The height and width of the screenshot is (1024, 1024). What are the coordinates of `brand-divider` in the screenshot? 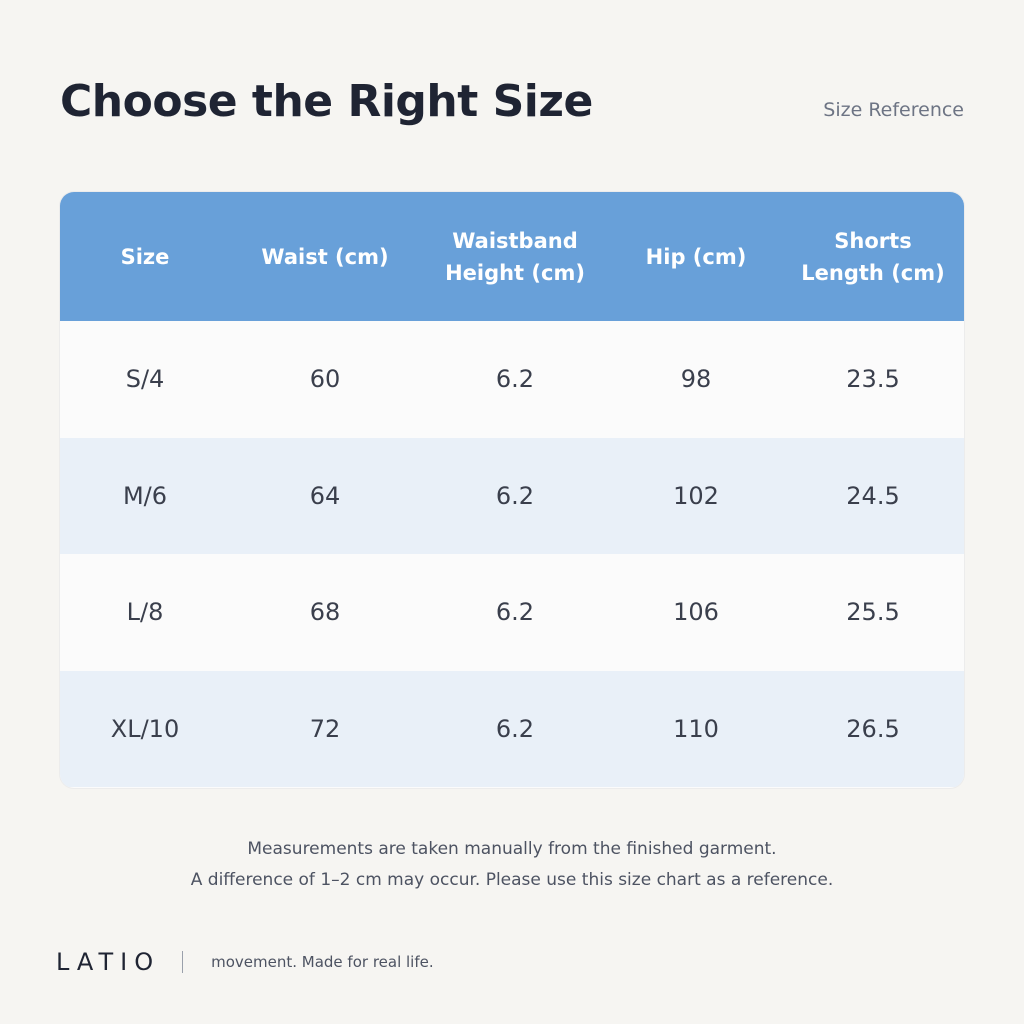 It's located at (183, 962).